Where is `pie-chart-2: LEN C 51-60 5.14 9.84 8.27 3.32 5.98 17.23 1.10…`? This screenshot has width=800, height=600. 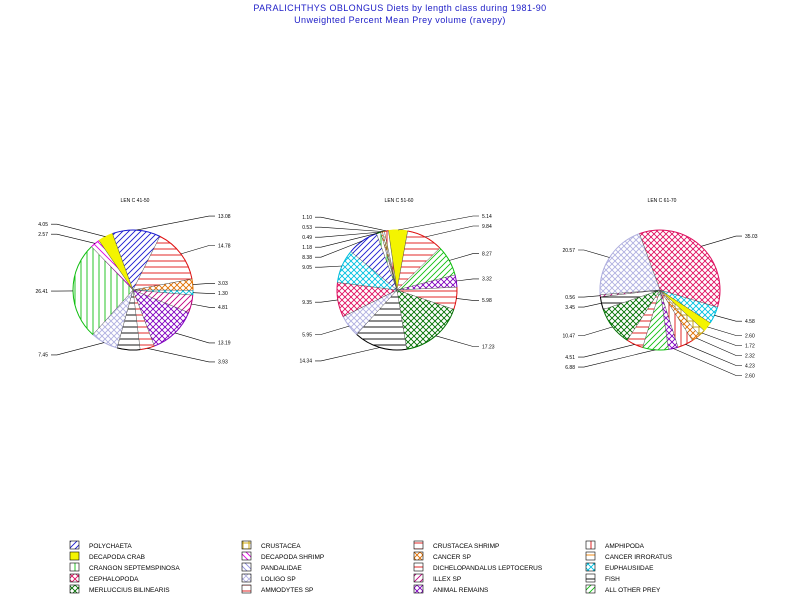 pie-chart-2: LEN C 51-60 5.14 9.84 8.27 3.32 5.98 17.23 1.10… is located at coordinates (396, 281).